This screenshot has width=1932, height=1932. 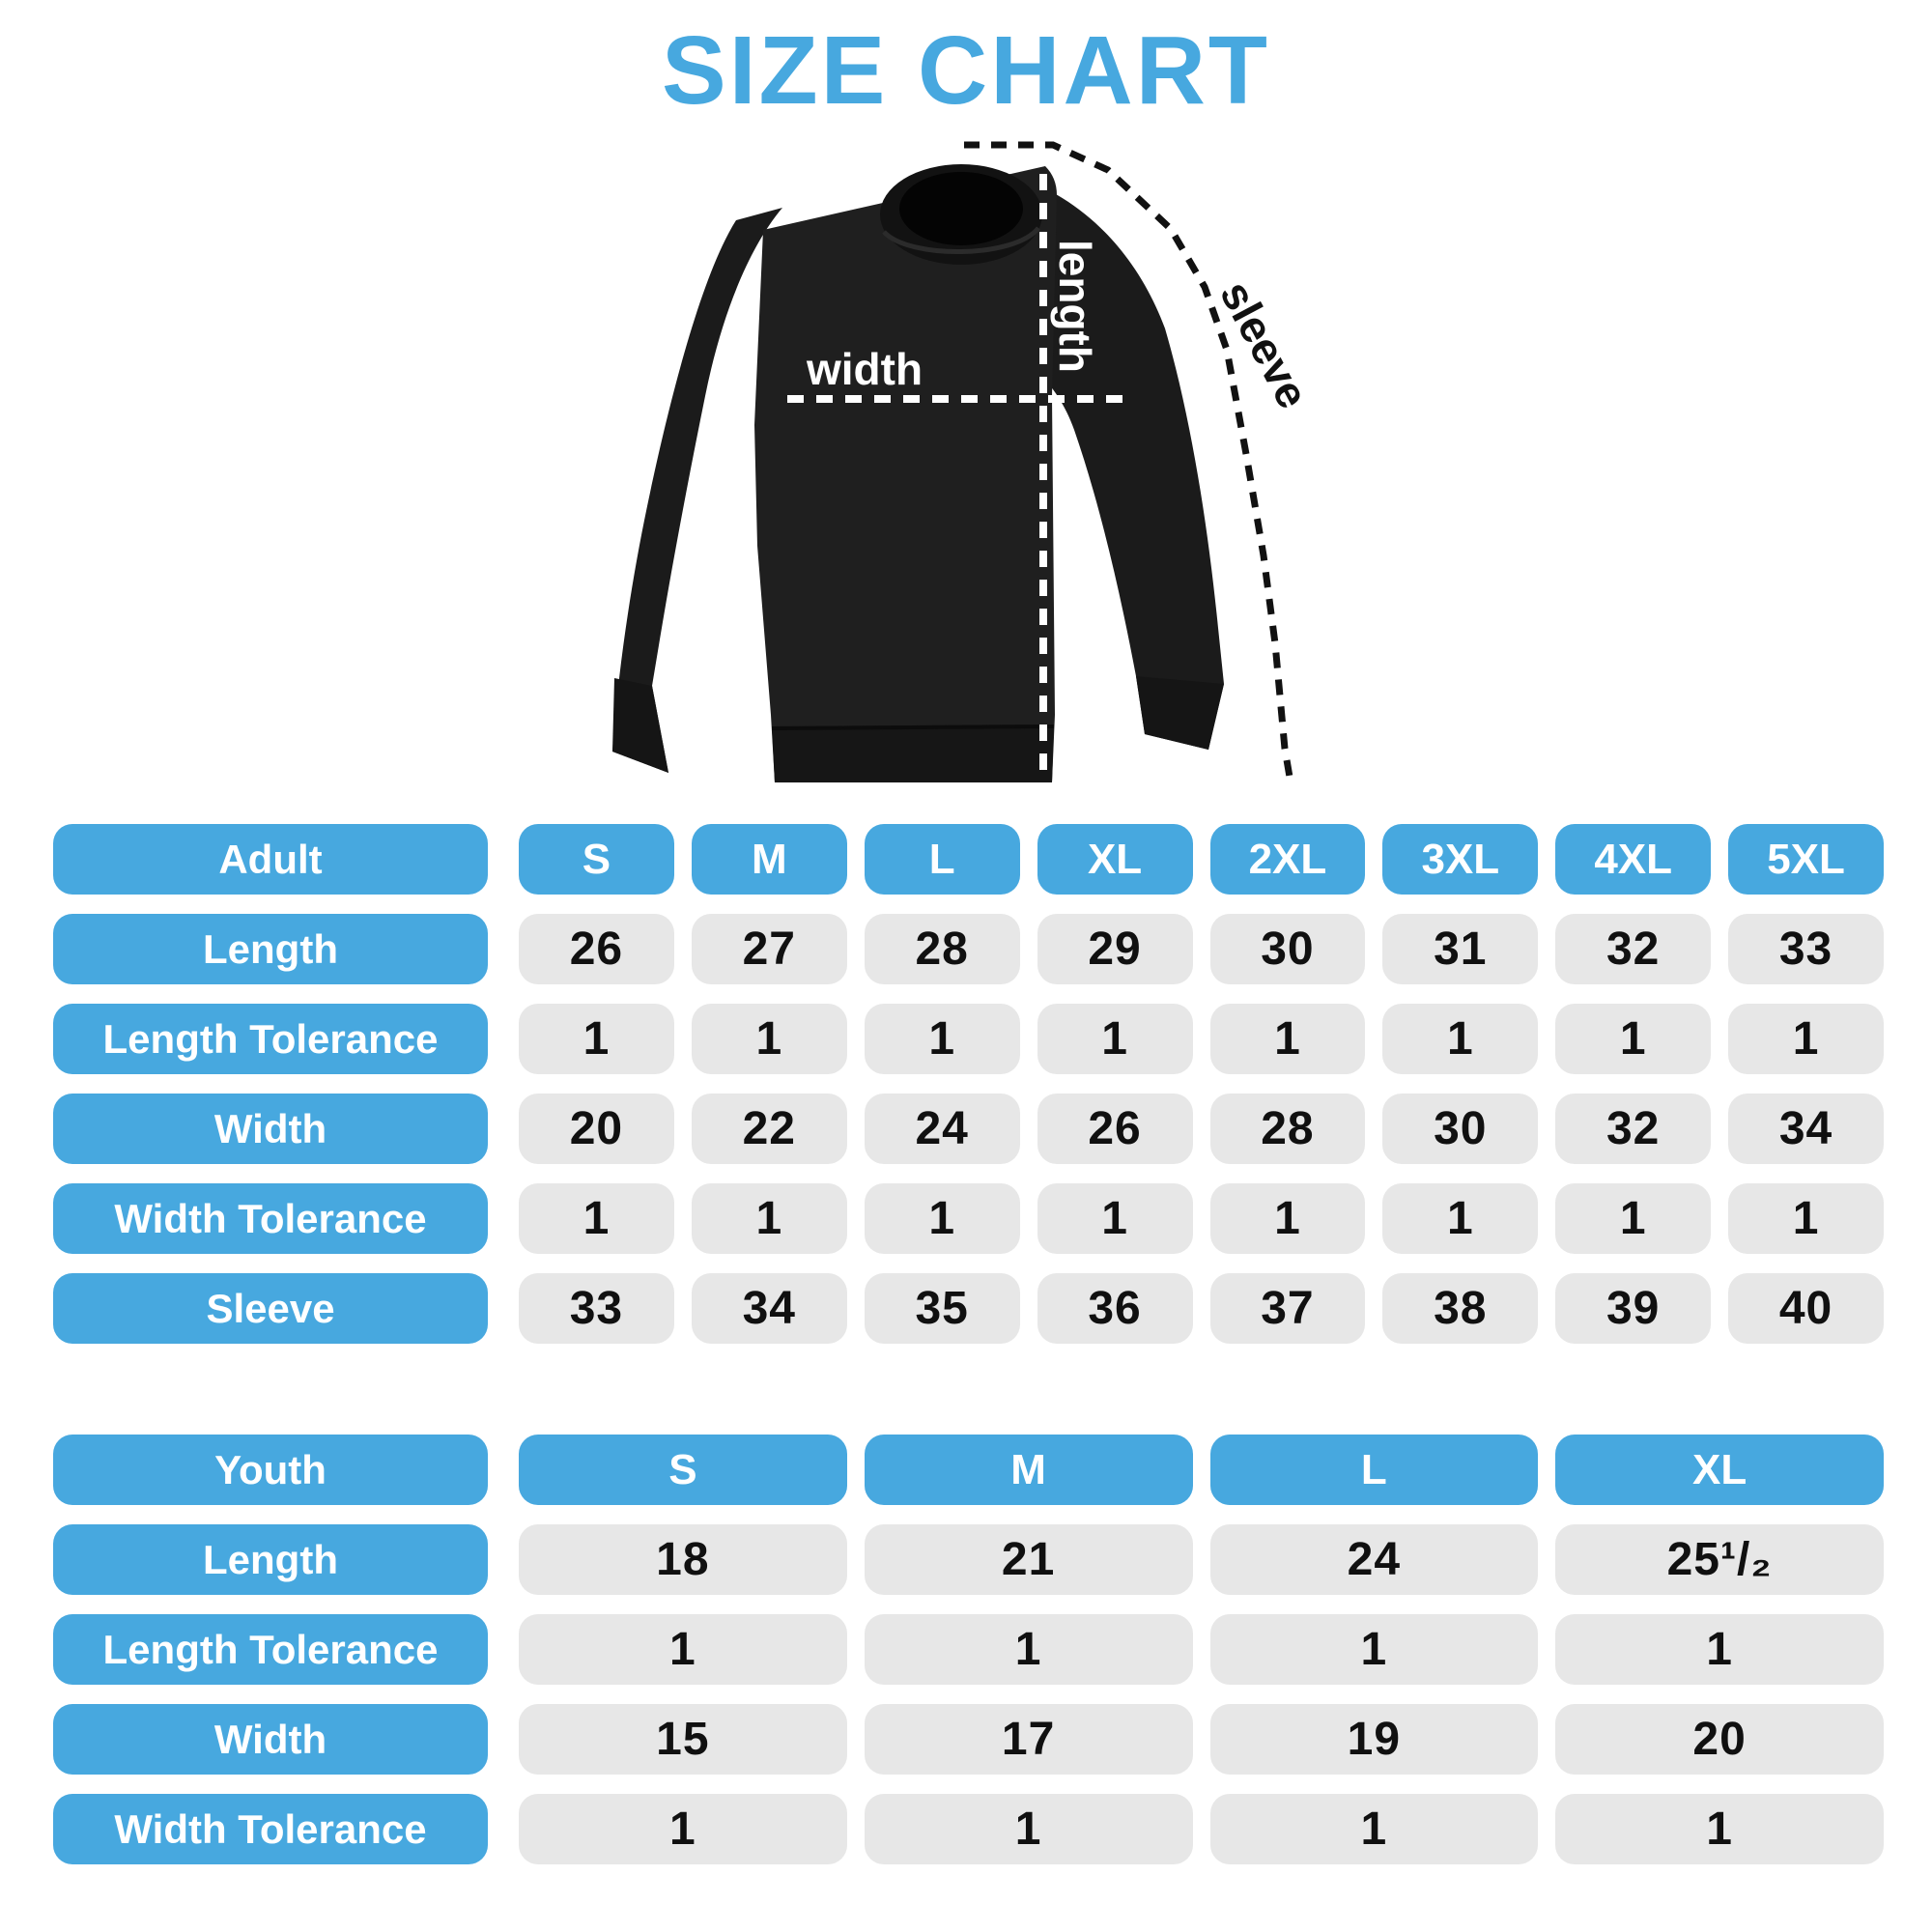 What do you see at coordinates (1633, 859) in the screenshot?
I see `adult-size-header: 4XL` at bounding box center [1633, 859].